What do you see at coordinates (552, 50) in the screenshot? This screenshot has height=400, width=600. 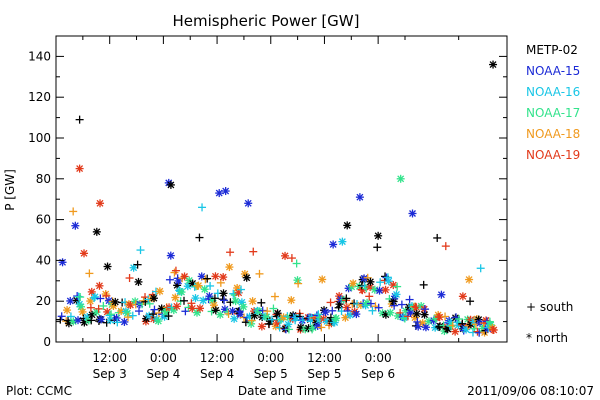 I see `legend-entry: METP-02` at bounding box center [552, 50].